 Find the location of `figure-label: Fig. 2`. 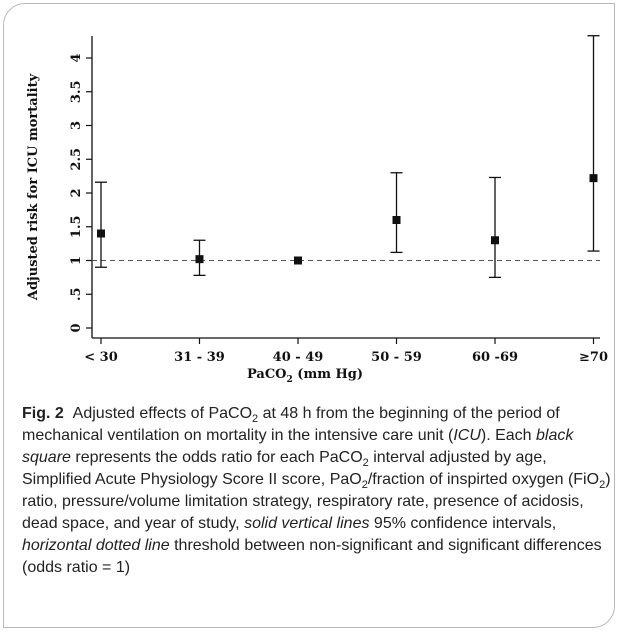

figure-label: Fig. 2 is located at coordinates (43, 413).